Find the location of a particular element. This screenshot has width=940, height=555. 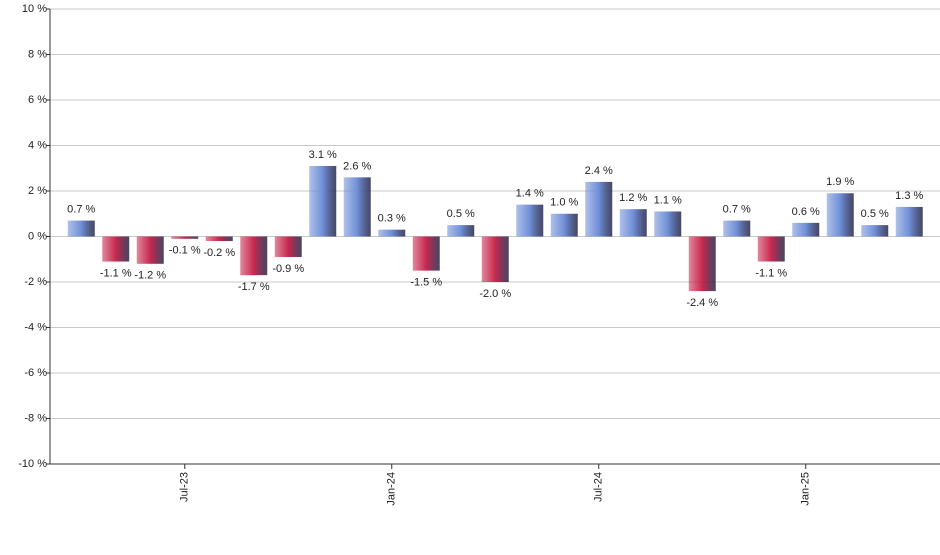

data-label: 3.1 % is located at coordinates (323, 155).